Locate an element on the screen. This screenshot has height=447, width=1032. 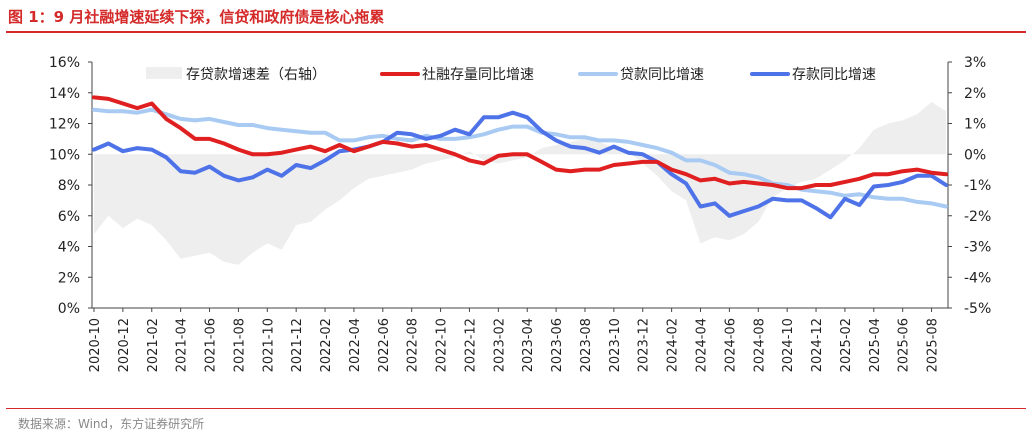
right-axis-tick-label: -5% is located at coordinates (977, 309).